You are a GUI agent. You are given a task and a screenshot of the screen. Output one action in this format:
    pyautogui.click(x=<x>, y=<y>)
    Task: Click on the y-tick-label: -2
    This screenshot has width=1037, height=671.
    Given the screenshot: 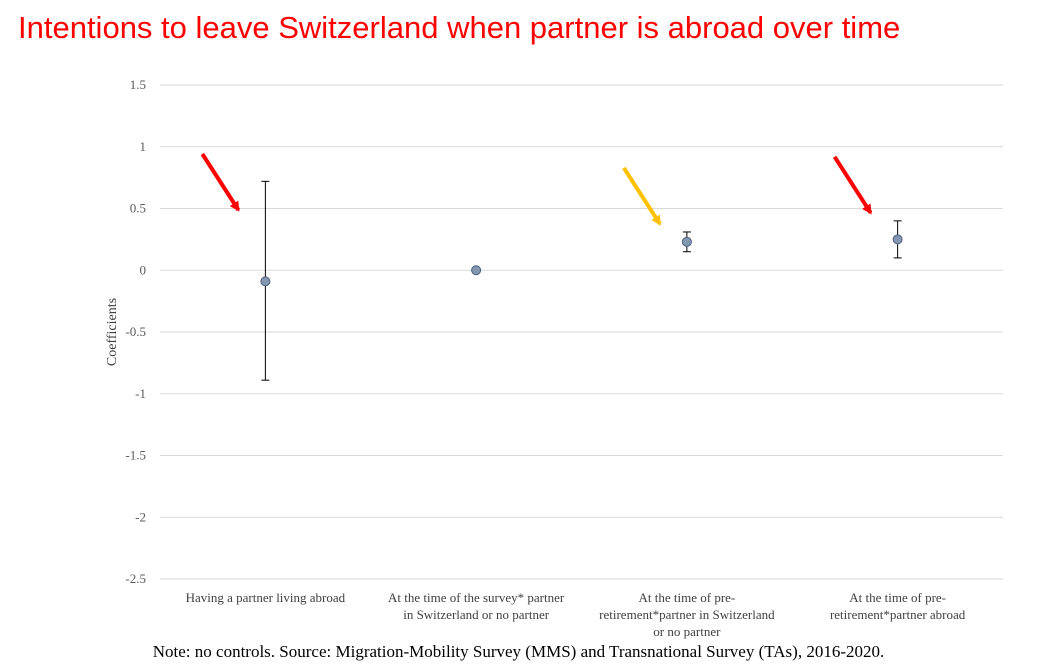 What is the action you would take?
    pyautogui.click(x=140, y=516)
    